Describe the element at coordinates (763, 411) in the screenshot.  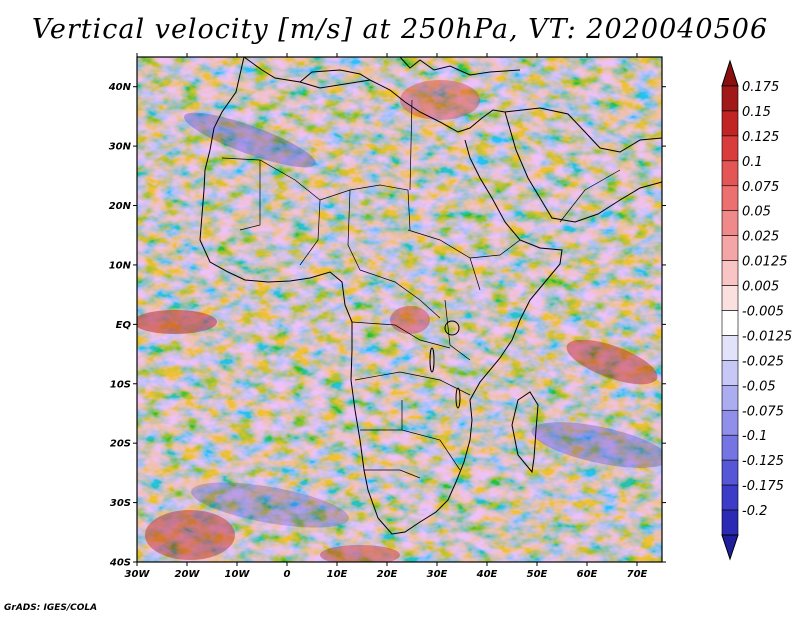
I see `colorbar-label: -0.075` at that location.